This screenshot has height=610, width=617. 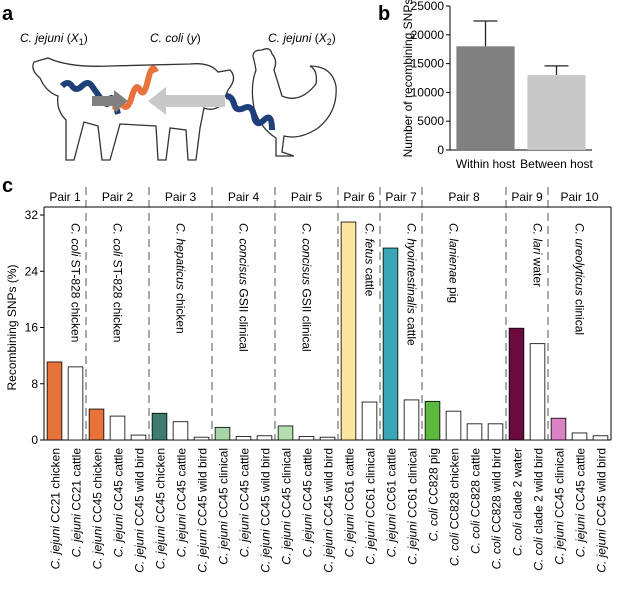 I want to click on descriptor: water, so click(x=538, y=270).